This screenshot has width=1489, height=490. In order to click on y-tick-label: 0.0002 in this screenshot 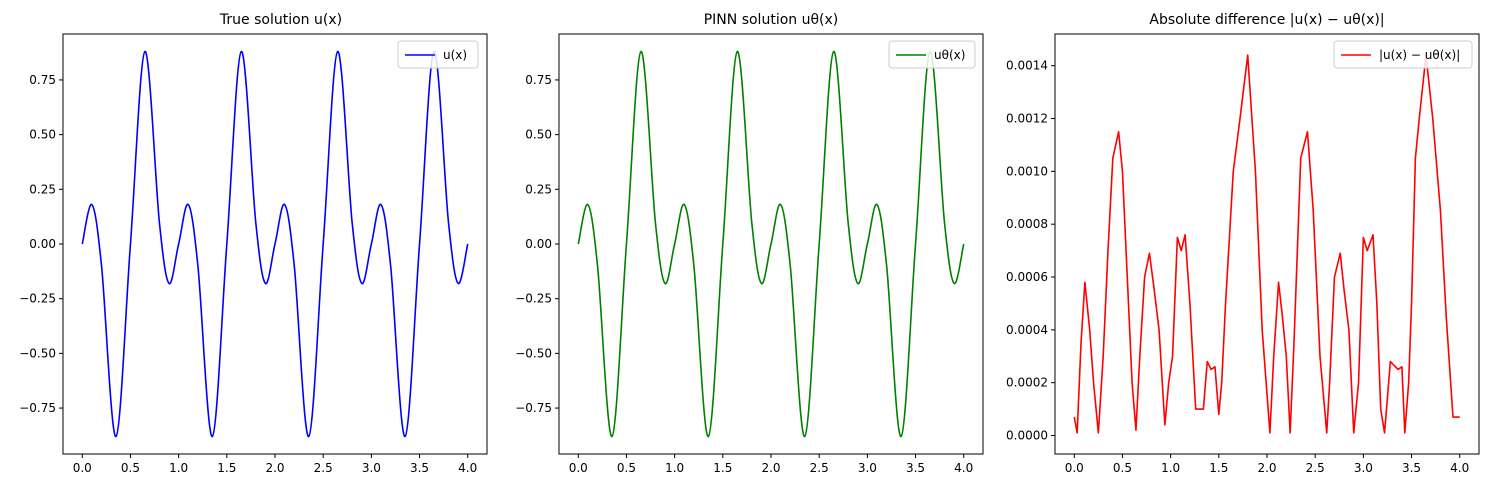, I will do `click(1027, 383)`.